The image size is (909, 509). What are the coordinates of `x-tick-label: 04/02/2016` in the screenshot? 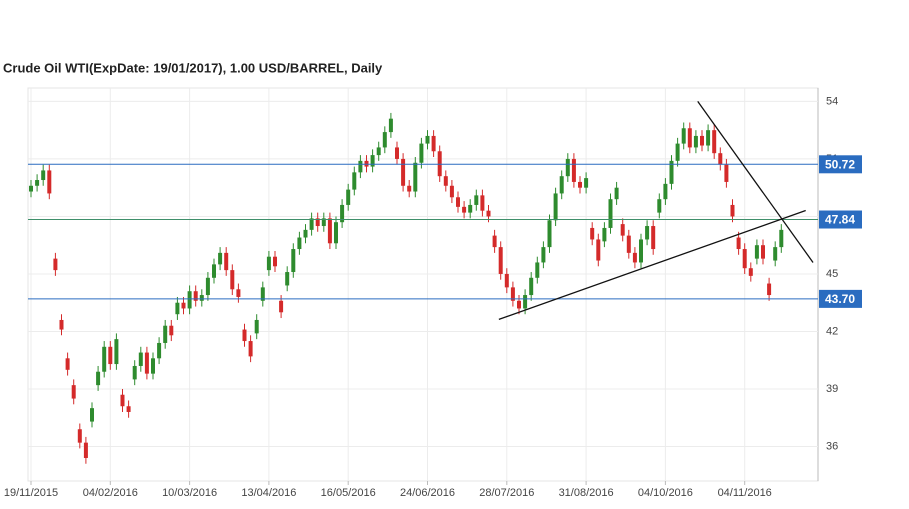 It's located at (110, 493).